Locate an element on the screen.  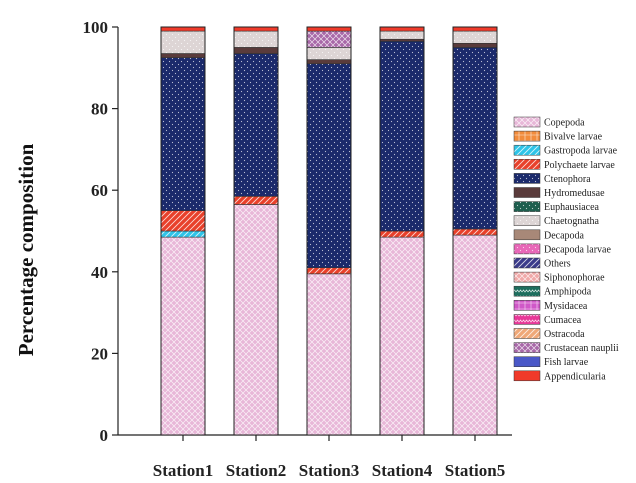
y-tick-label: 60 is located at coordinates (99, 190).